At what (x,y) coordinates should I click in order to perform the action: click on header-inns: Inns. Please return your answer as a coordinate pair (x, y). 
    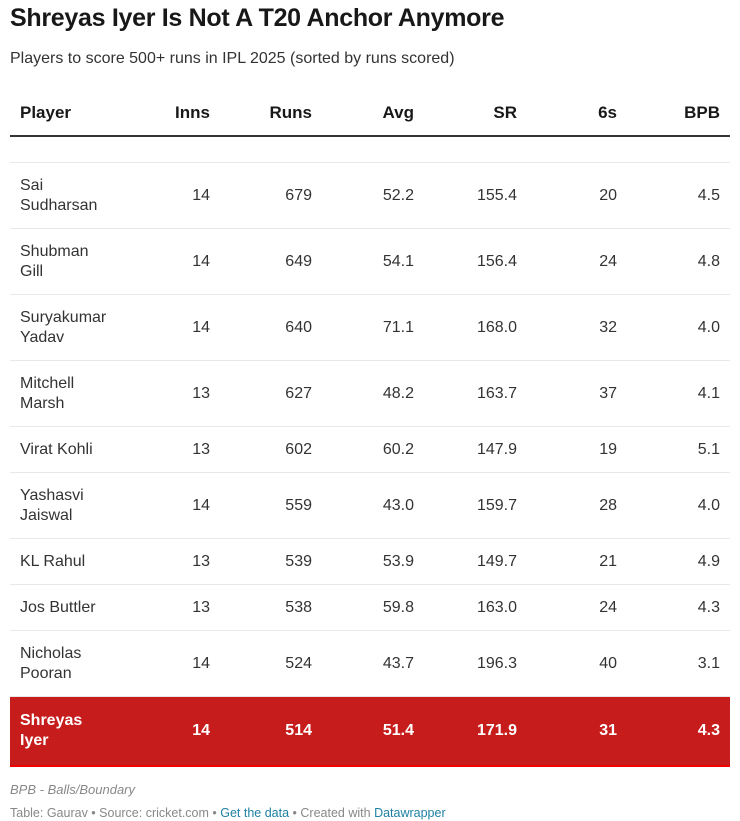
    Looking at the image, I should click on (170, 113).